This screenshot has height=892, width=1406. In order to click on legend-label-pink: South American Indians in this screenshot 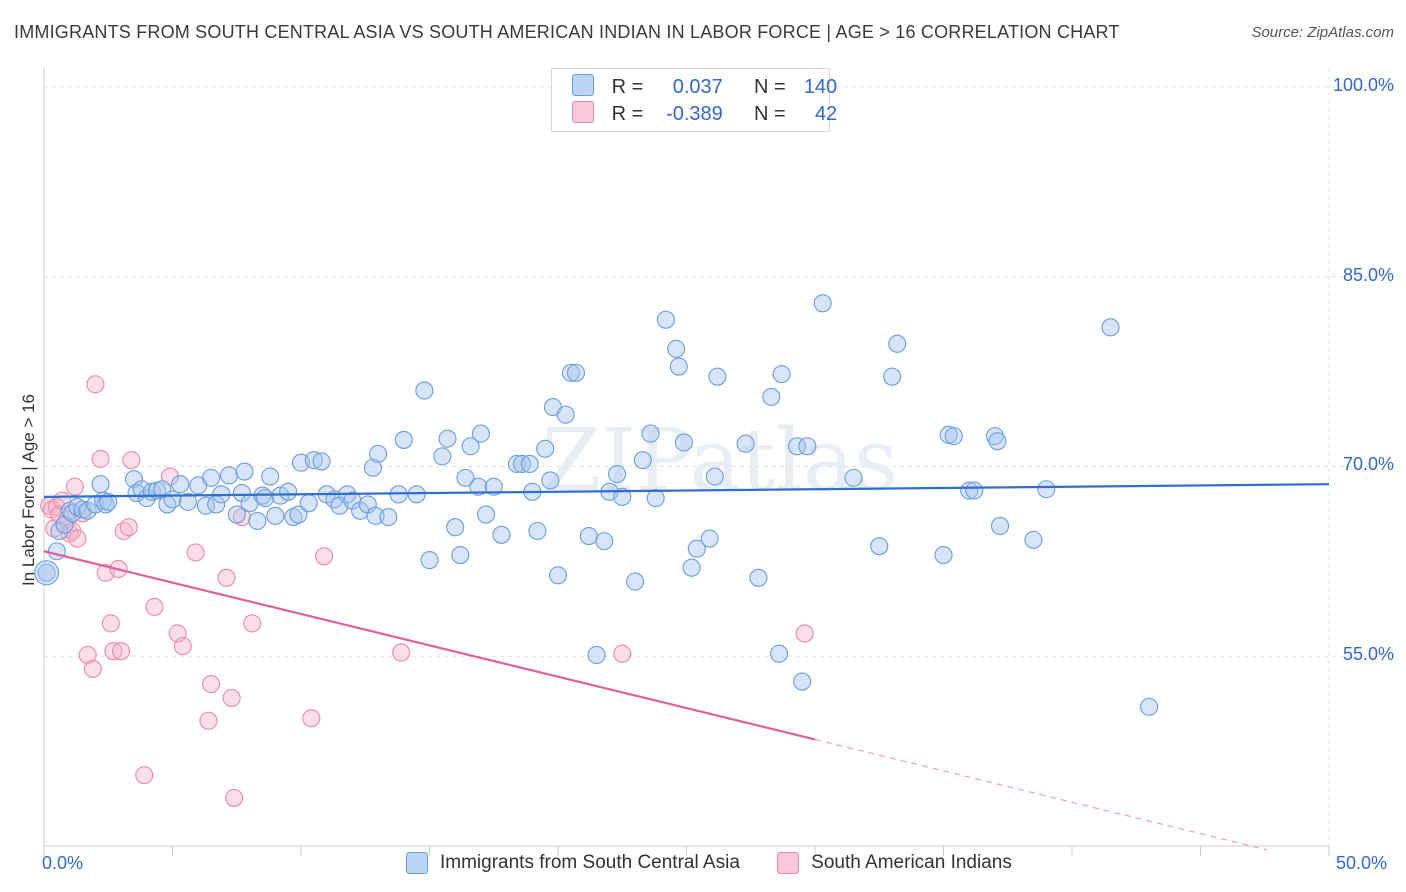, I will do `click(911, 862)`.